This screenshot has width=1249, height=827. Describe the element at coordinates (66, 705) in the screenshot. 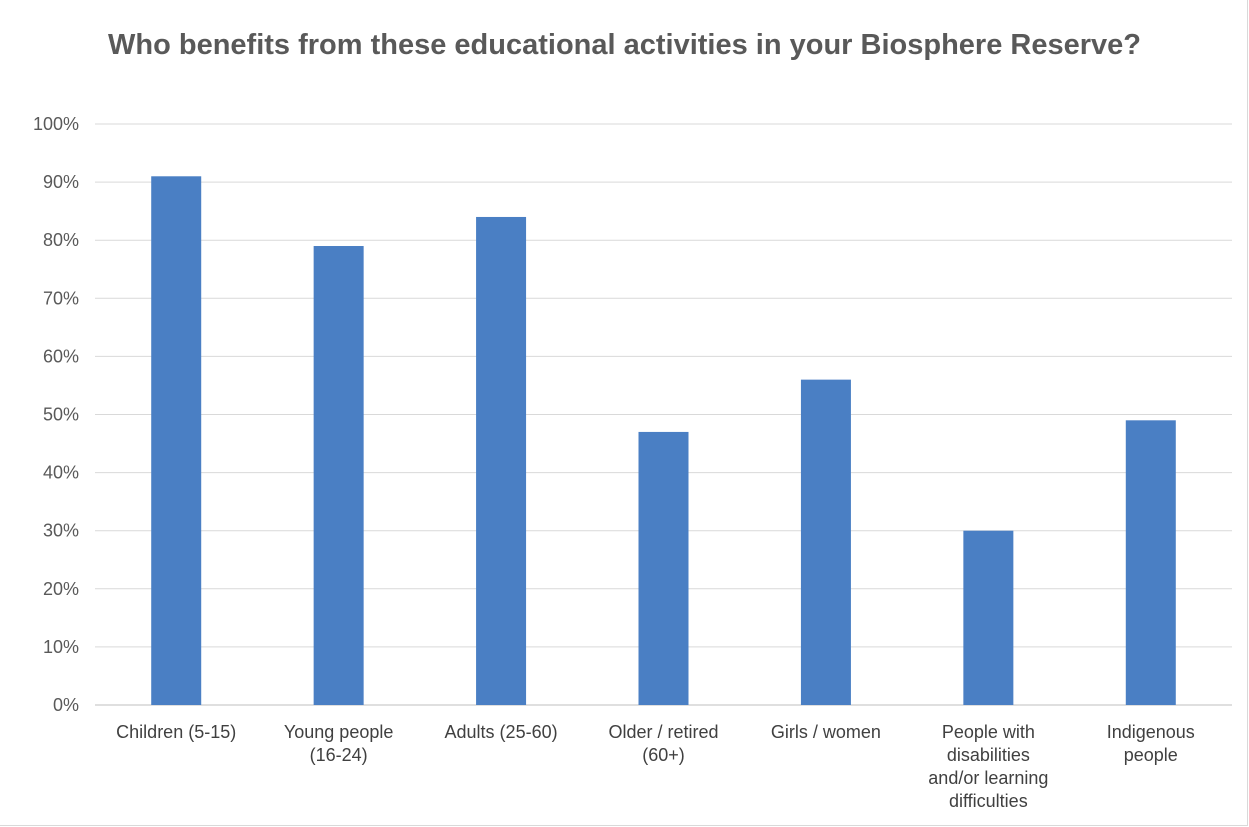

I see `y-tick-label: 0%` at that location.